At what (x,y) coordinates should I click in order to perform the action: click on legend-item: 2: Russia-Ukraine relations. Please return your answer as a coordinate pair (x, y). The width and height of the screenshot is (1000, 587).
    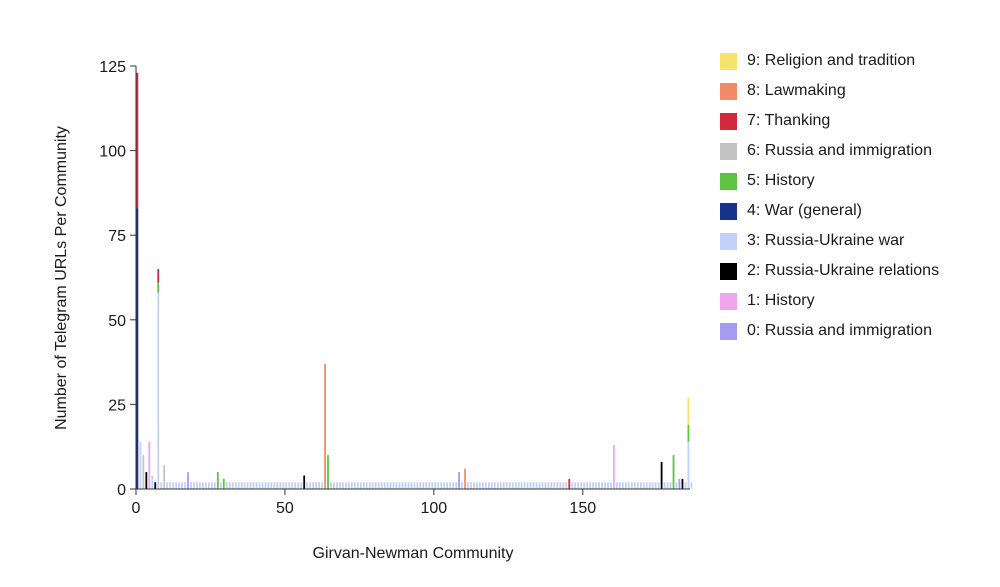
    Looking at the image, I should click on (855, 271).